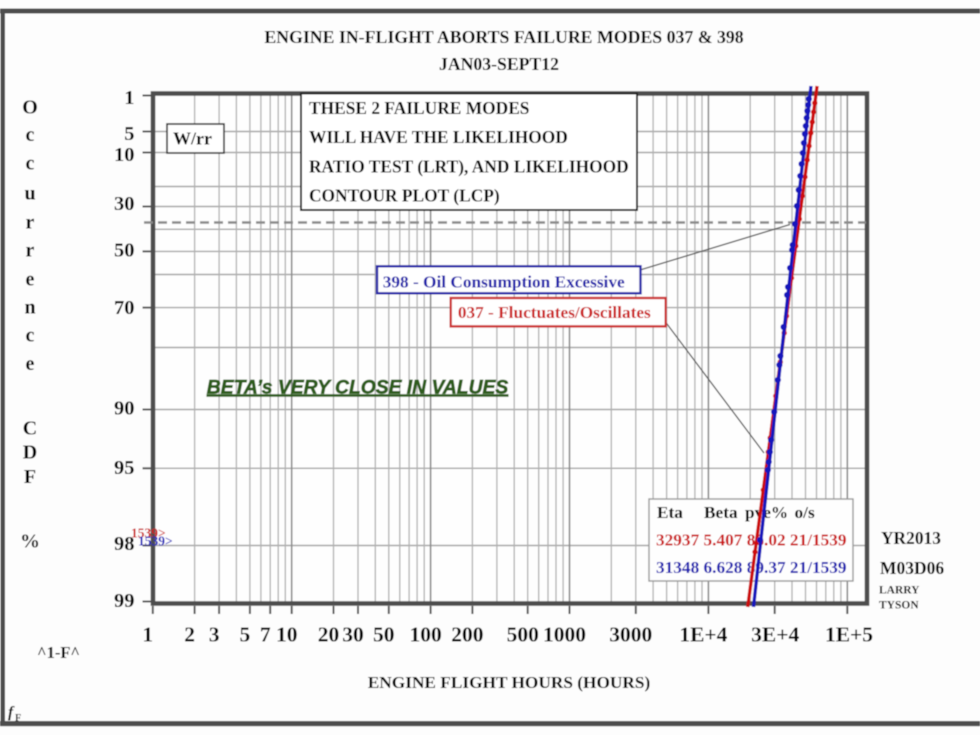 The height and width of the screenshot is (735, 980). Describe the element at coordinates (30, 453) in the screenshot. I see `svg-text: D` at that location.